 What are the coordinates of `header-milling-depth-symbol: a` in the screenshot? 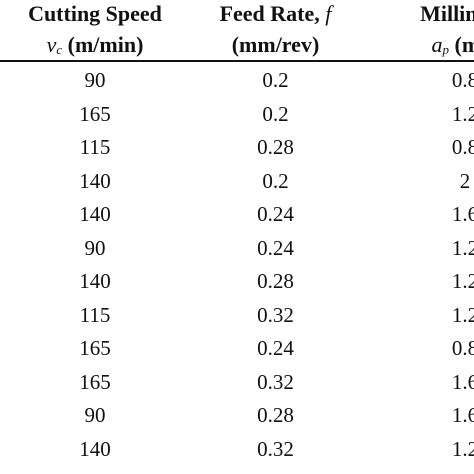 It's located at (437, 44).